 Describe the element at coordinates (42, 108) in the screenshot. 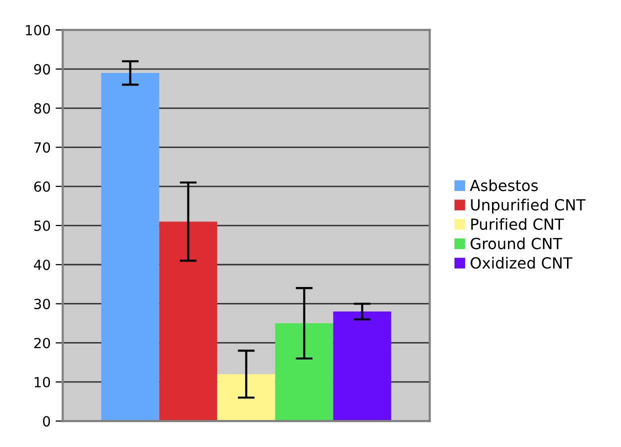

I see `y-tick-label: 80` at that location.